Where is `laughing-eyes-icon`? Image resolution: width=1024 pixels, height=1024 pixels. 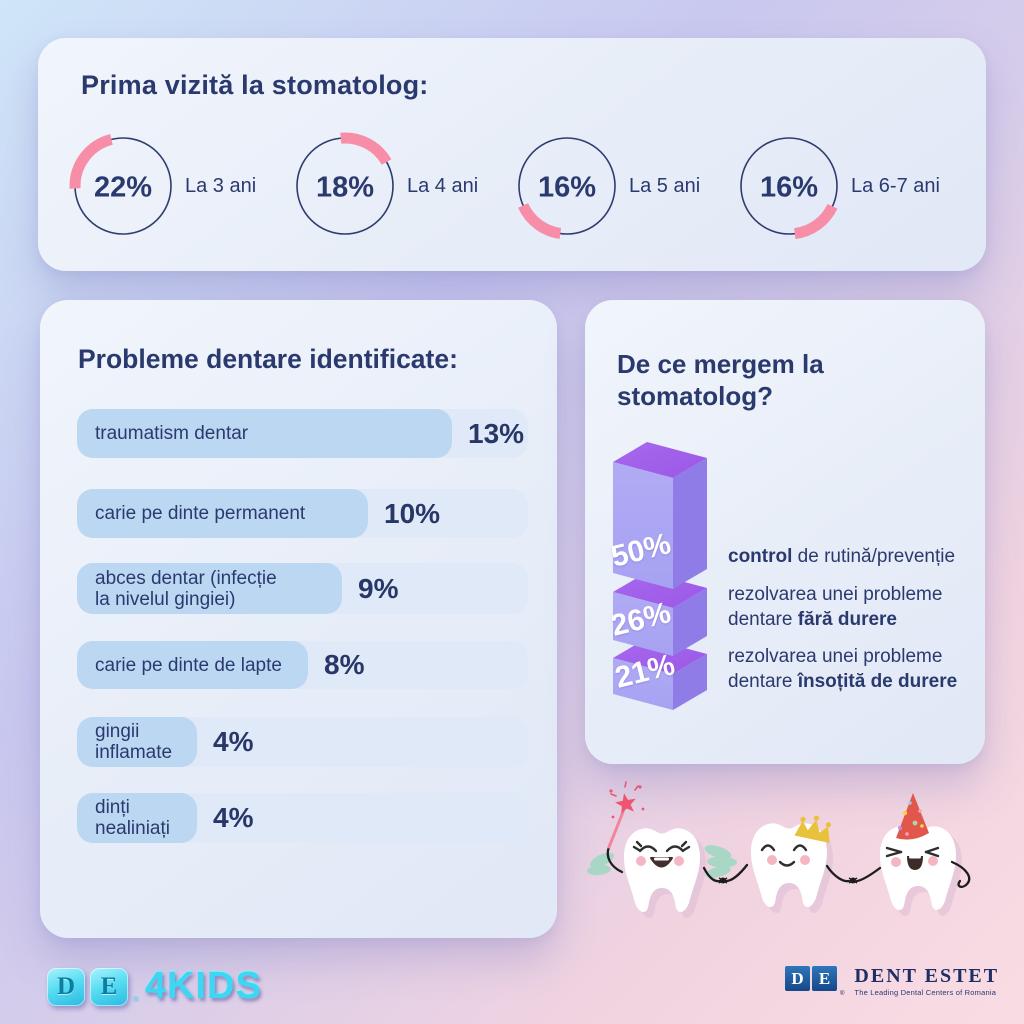 laughing-eyes-icon is located at coordinates (912, 852).